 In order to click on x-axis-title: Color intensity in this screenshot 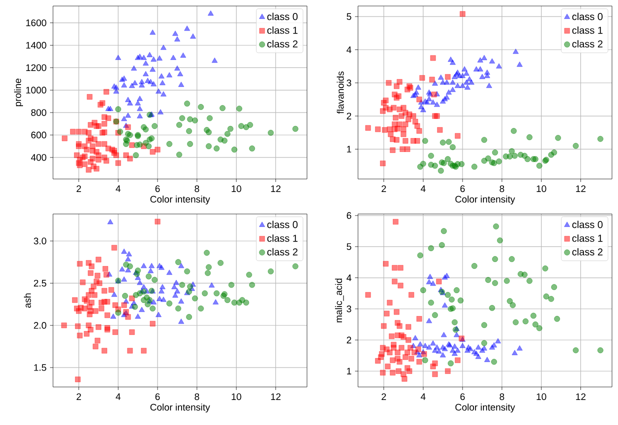, I will do `click(485, 200)`.